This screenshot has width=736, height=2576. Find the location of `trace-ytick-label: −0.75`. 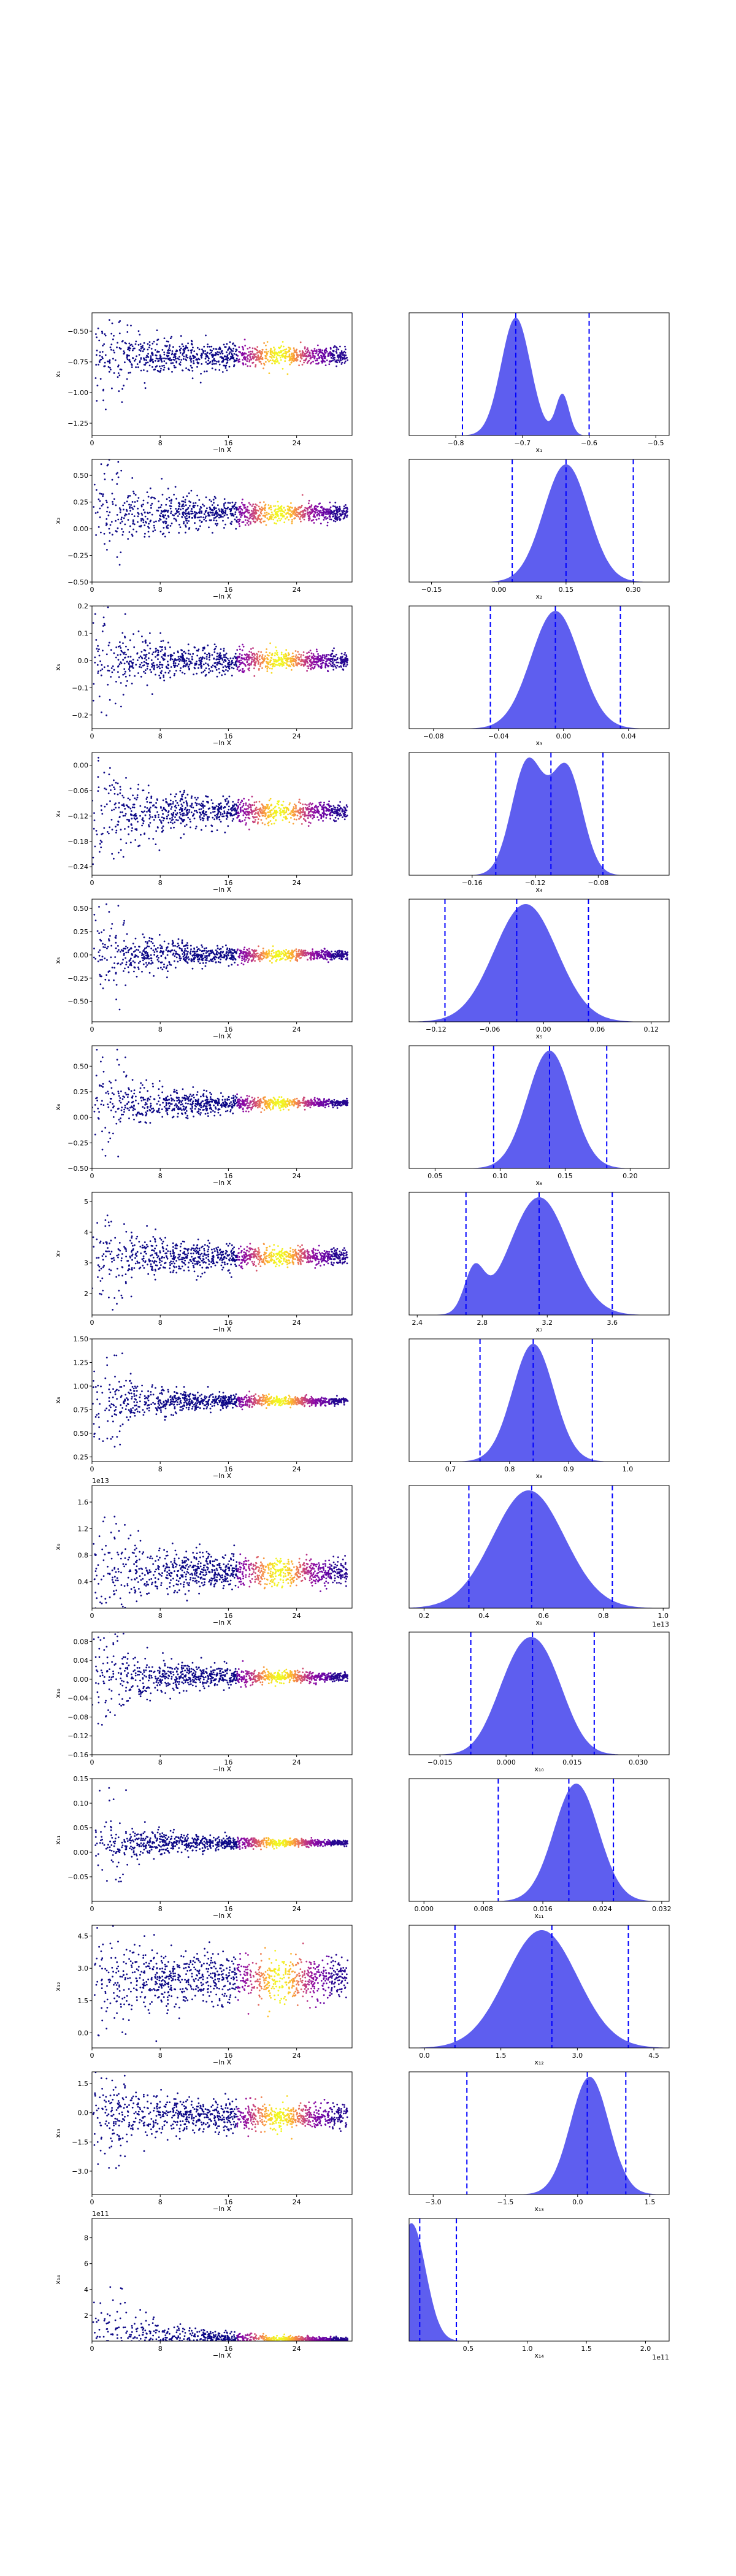

trace-ytick-label: −0.75 is located at coordinates (77, 362).